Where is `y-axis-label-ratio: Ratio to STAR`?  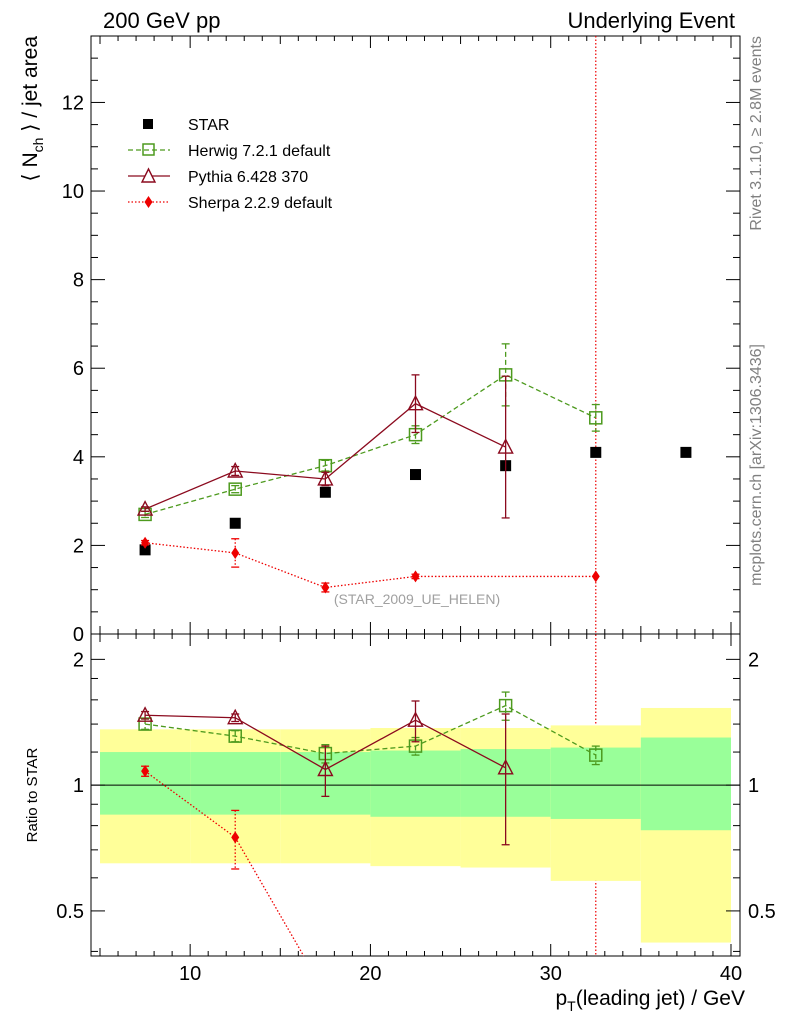
y-axis-label-ratio: Ratio to STAR is located at coordinates (32, 794).